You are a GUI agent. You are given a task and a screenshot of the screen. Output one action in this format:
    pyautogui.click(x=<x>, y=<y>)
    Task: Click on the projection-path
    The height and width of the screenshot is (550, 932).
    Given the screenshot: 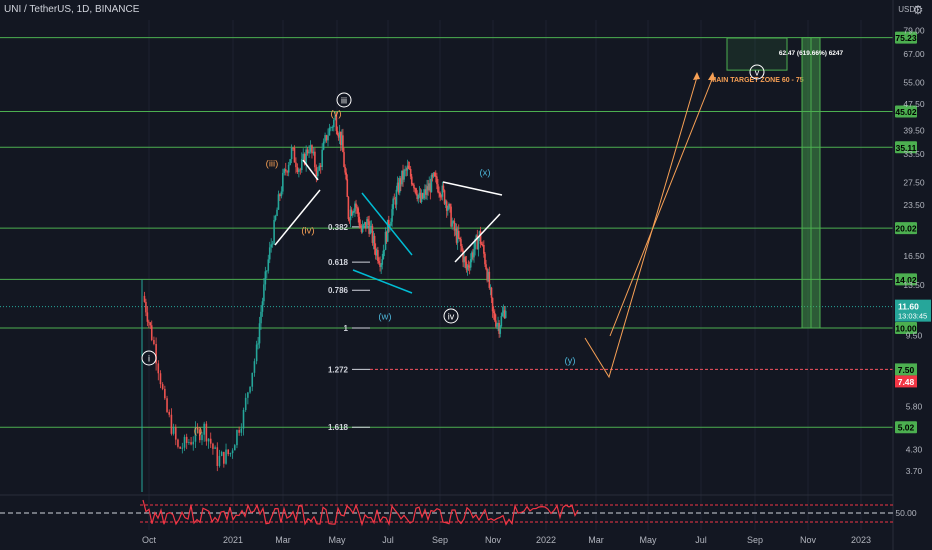 What is the action you would take?
    pyautogui.click(x=661, y=206)
    